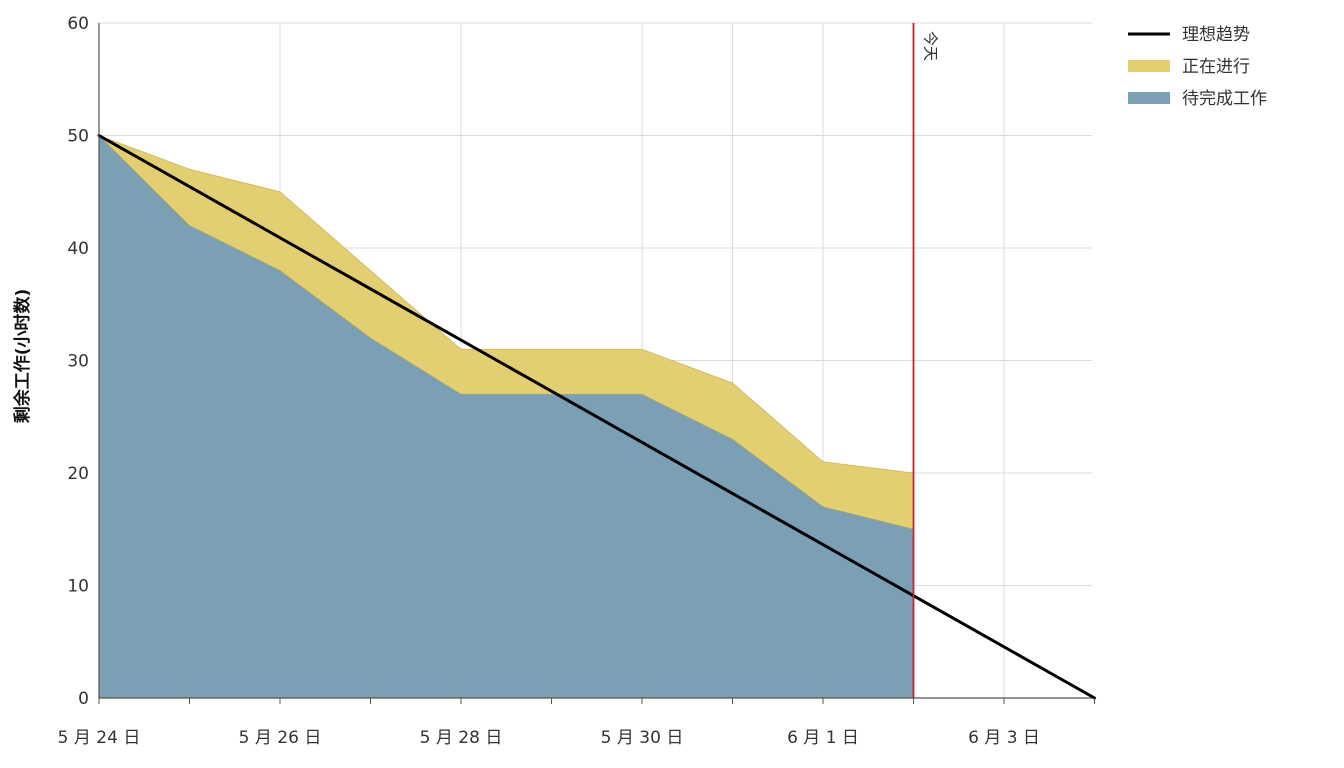 The image size is (1344, 768). I want to click on y-tick-label: 10, so click(78, 587).